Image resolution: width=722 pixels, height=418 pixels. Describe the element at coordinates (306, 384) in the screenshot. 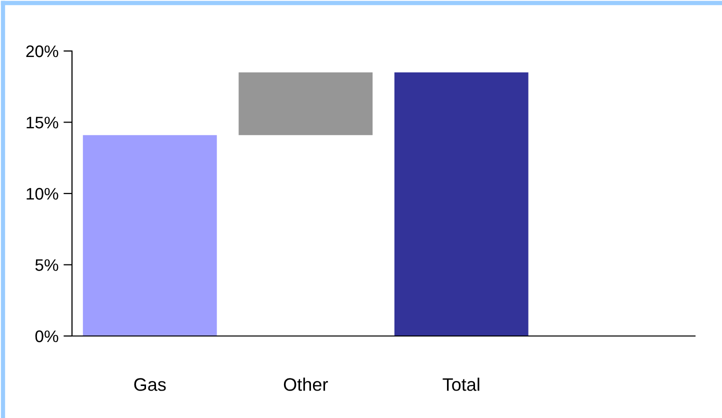

I see `x-tick-label: Other` at that location.